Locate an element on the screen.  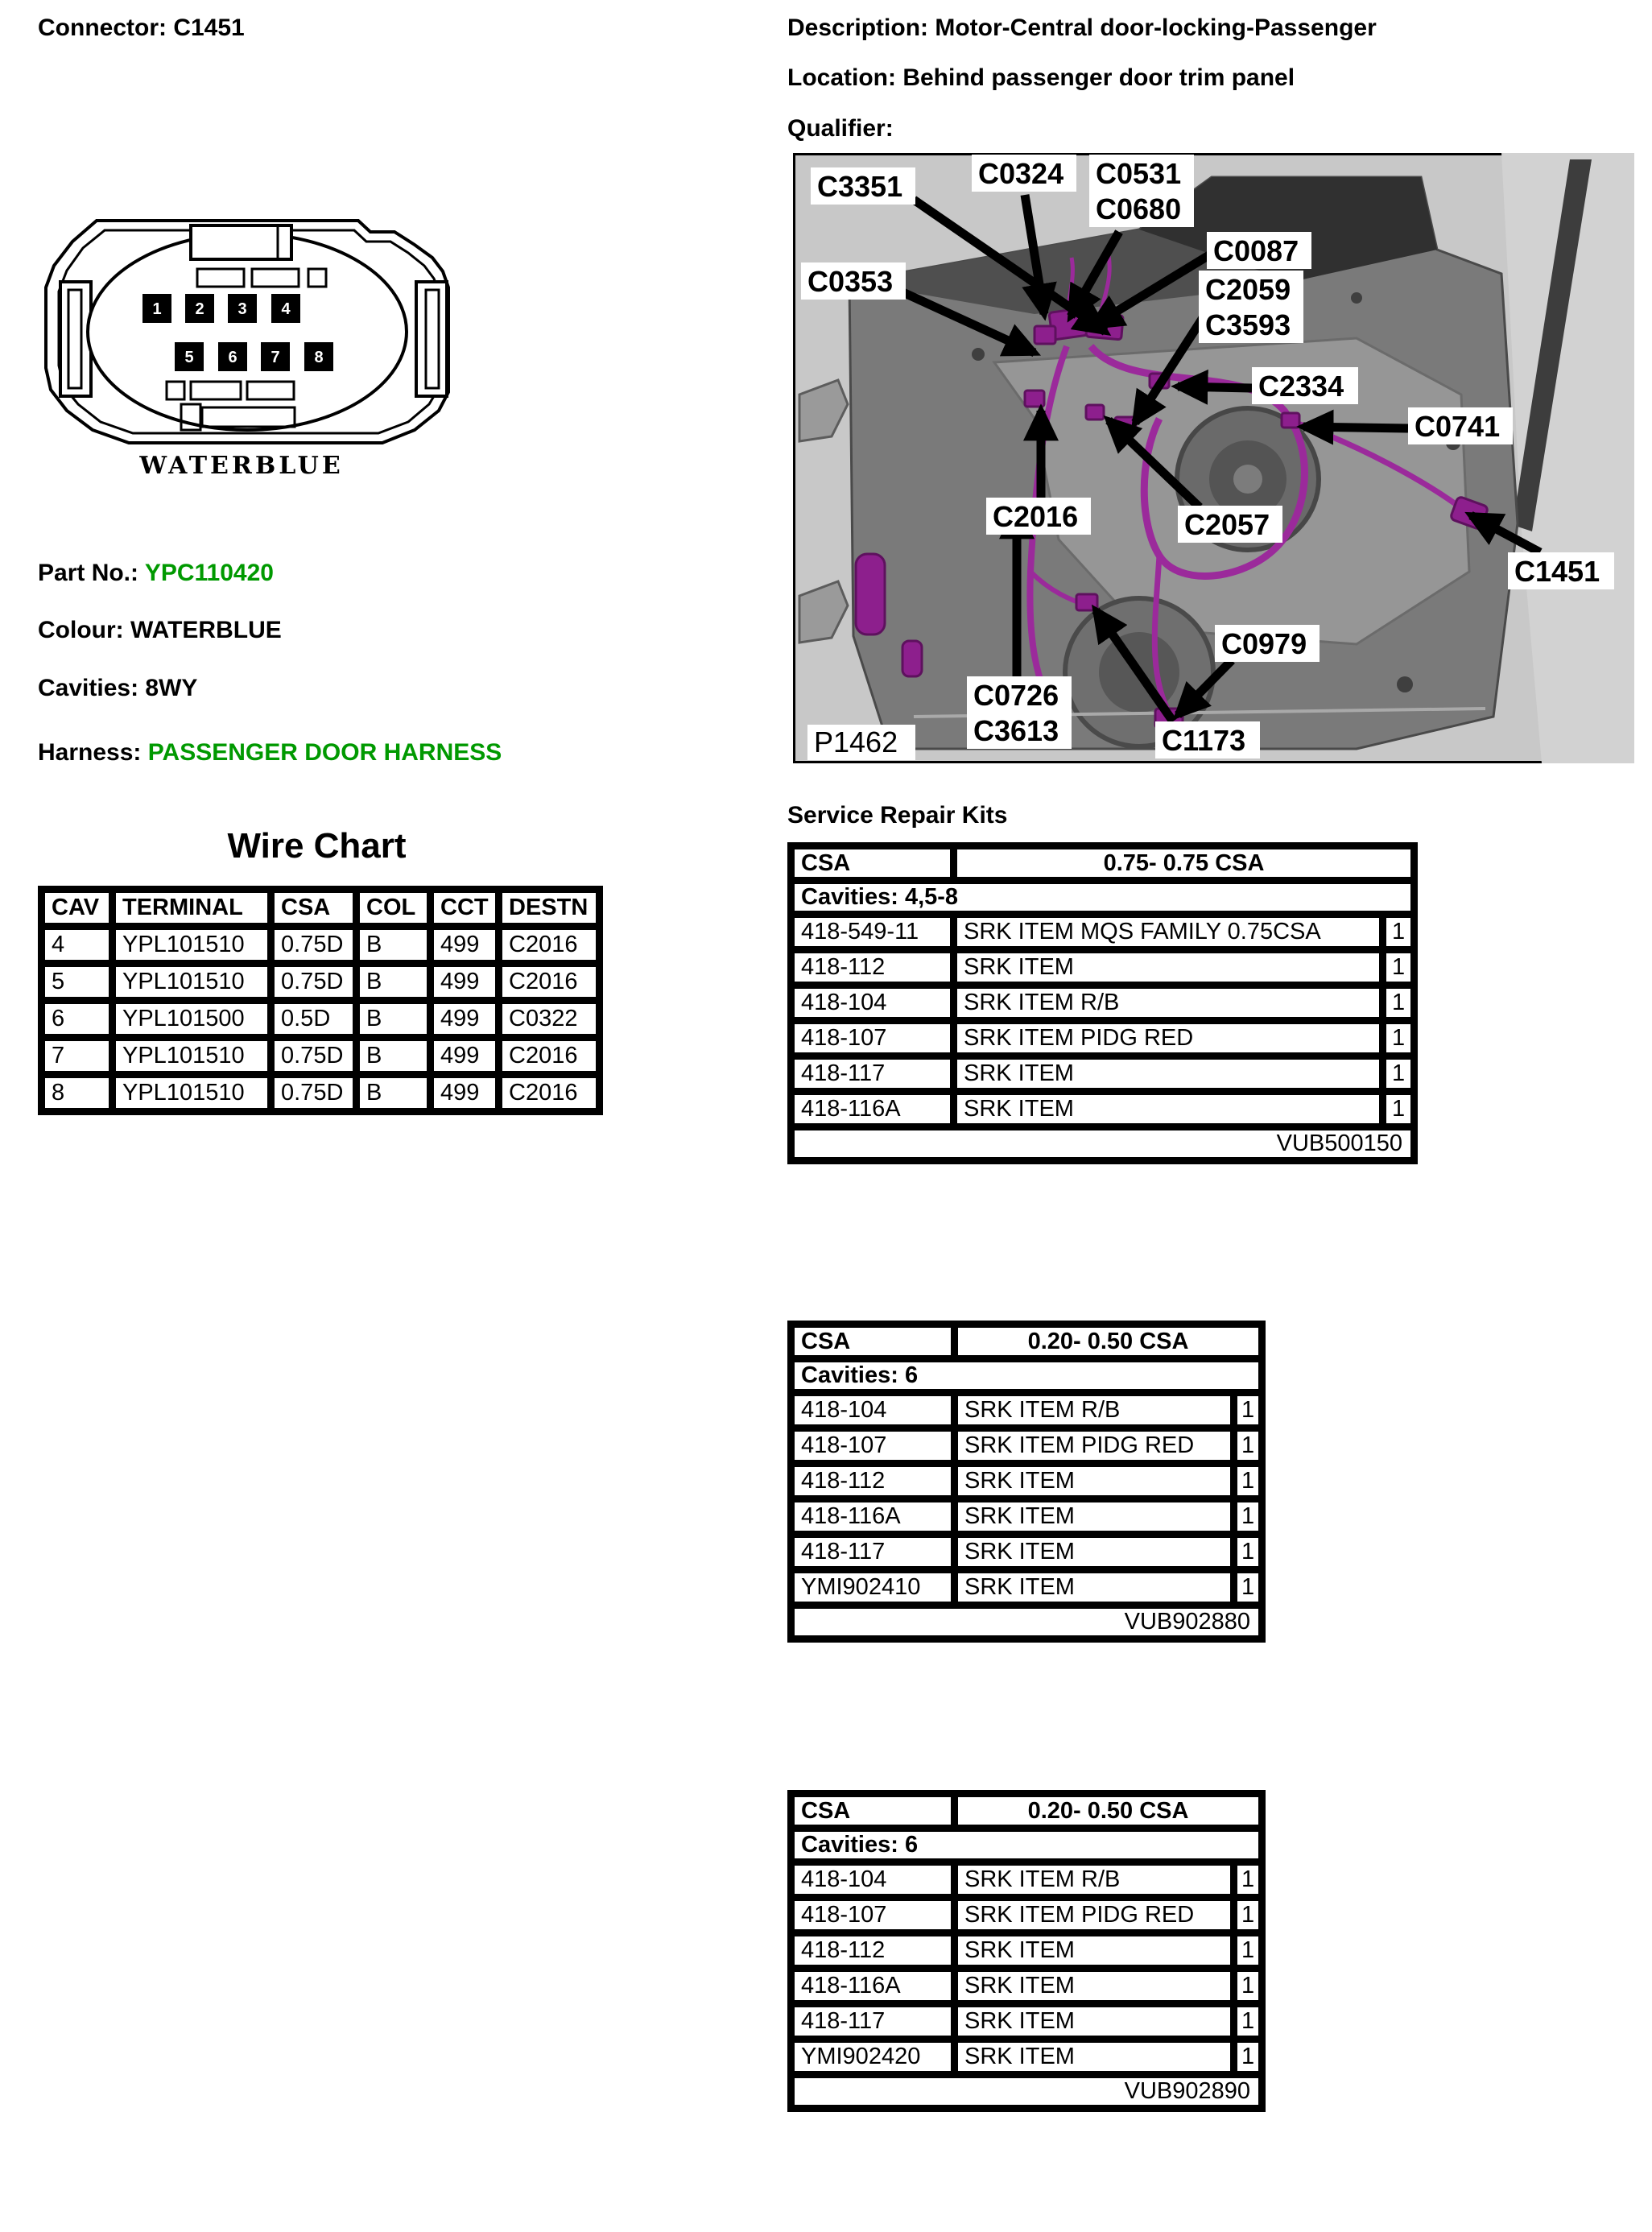
wire-chart-header-row: CAV TERMINAL CSA COL CCT DESTN is located at coordinates (321, 908).